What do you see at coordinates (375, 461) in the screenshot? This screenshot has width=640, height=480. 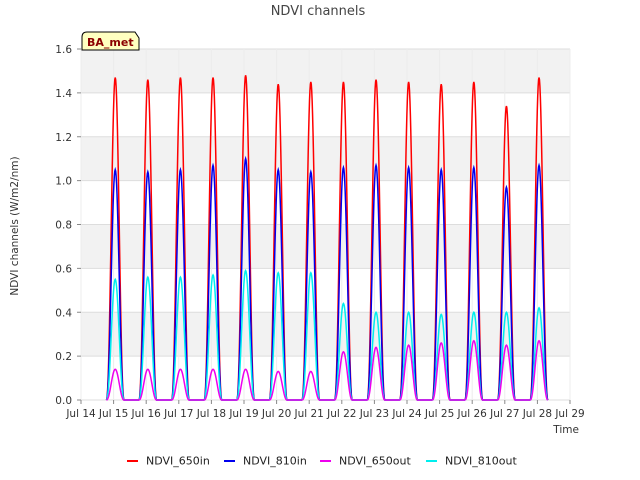 I see `legend-label: NDVI_650out` at bounding box center [375, 461].